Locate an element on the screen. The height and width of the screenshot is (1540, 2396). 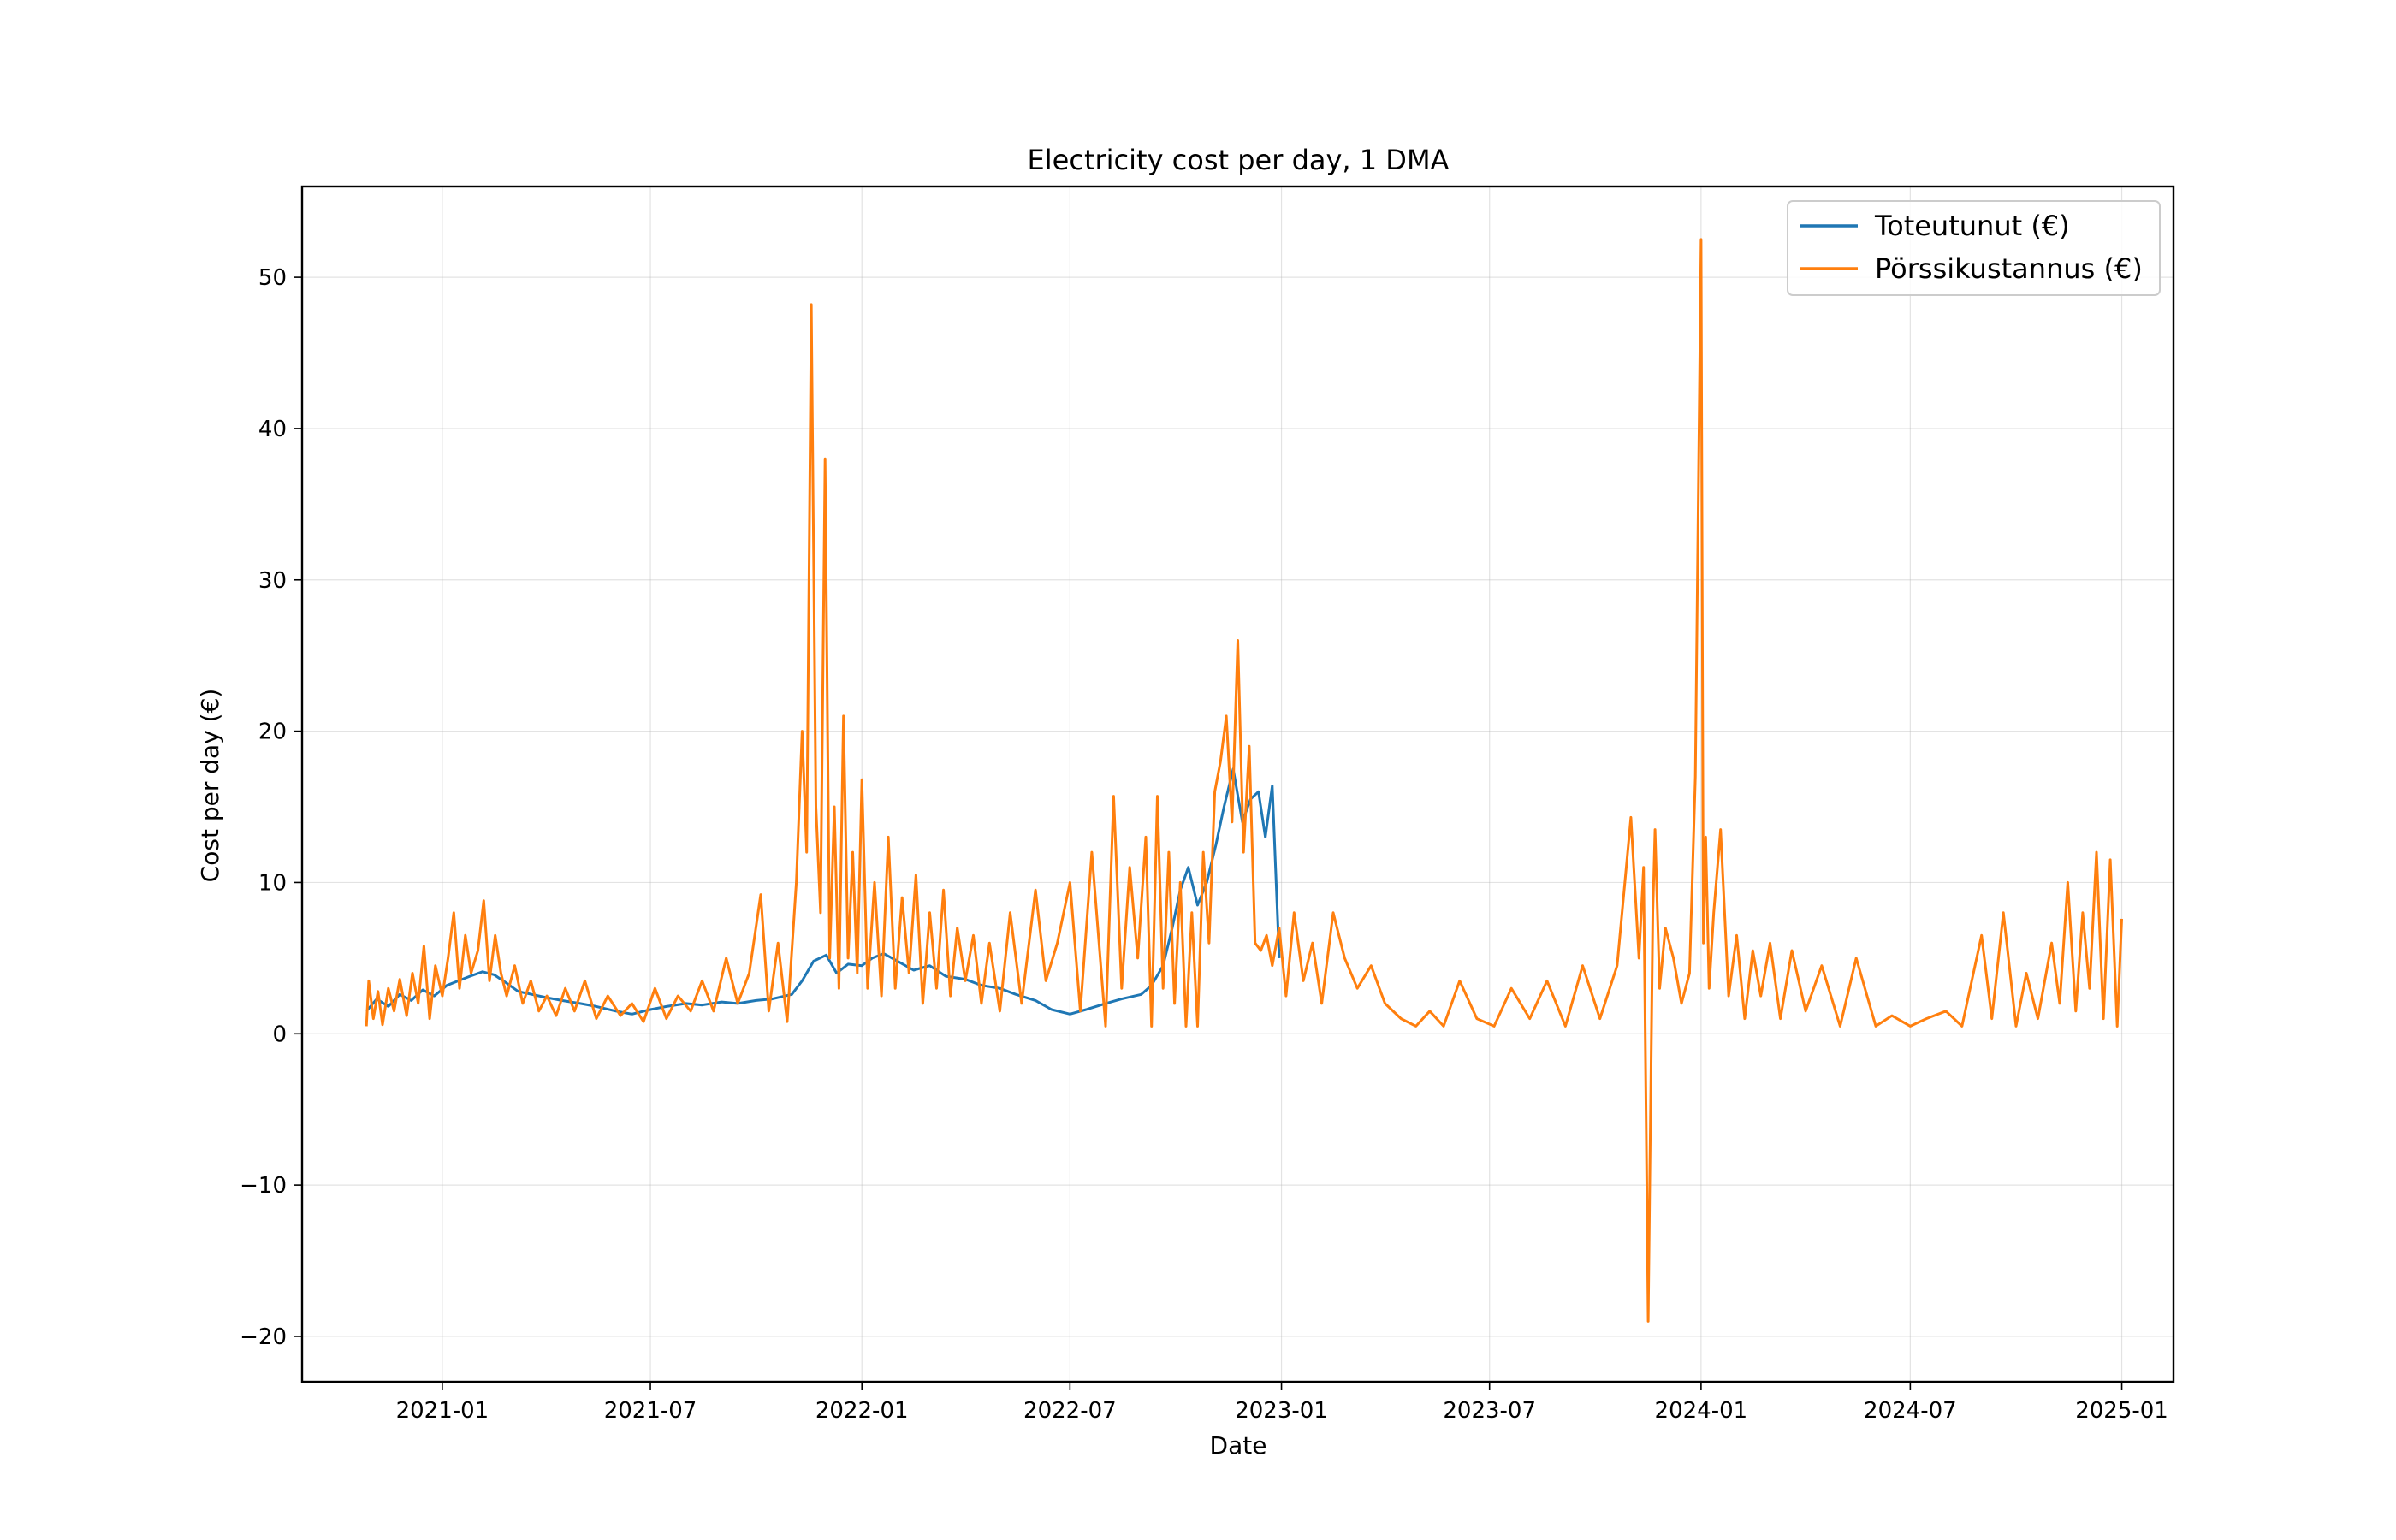
legend-label-1: Toteutunut (€) is located at coordinates (1972, 226).